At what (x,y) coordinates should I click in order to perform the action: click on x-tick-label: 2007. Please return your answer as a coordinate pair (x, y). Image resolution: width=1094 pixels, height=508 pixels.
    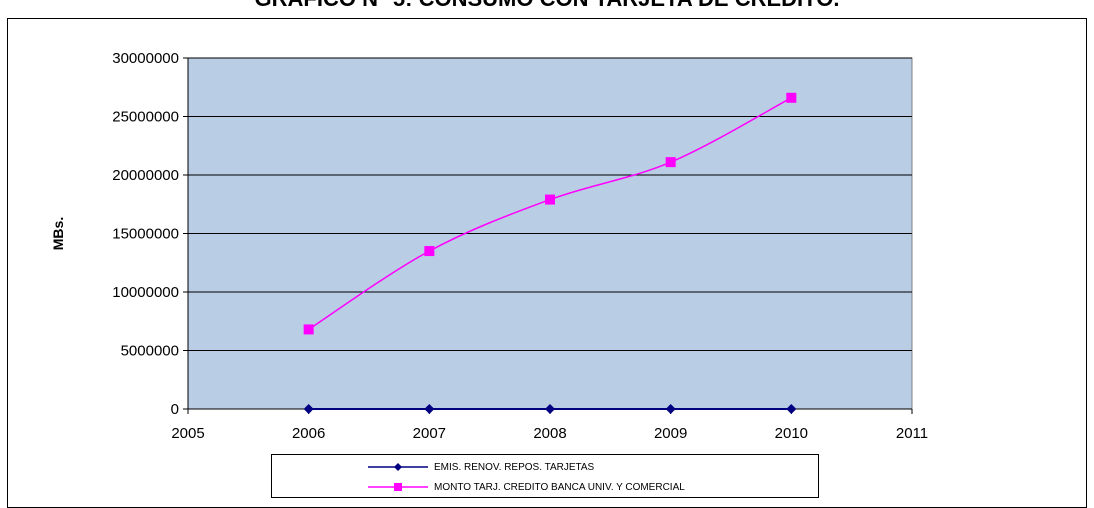
    Looking at the image, I should click on (429, 433).